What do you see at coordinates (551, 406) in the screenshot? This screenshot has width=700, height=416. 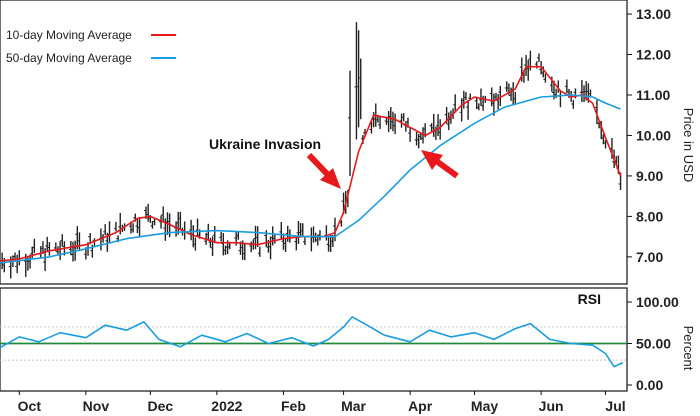 I see `x-tick-label: Jun` at bounding box center [551, 406].